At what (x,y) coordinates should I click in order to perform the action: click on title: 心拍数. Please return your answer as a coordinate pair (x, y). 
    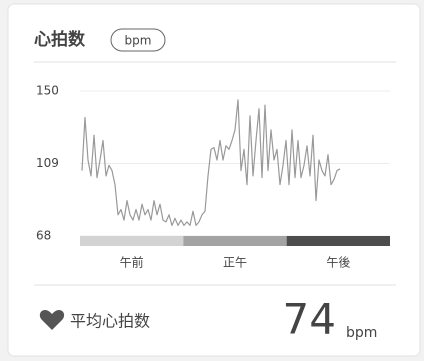
    Looking at the image, I should click on (60, 39).